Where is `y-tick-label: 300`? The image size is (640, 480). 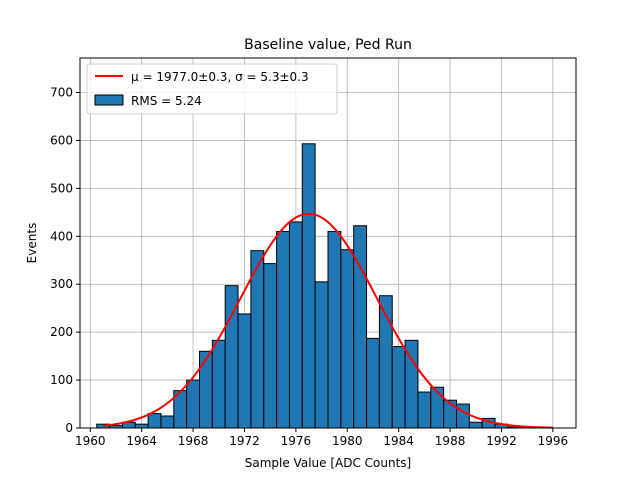 y-tick-label: 300 is located at coordinates (61, 284).